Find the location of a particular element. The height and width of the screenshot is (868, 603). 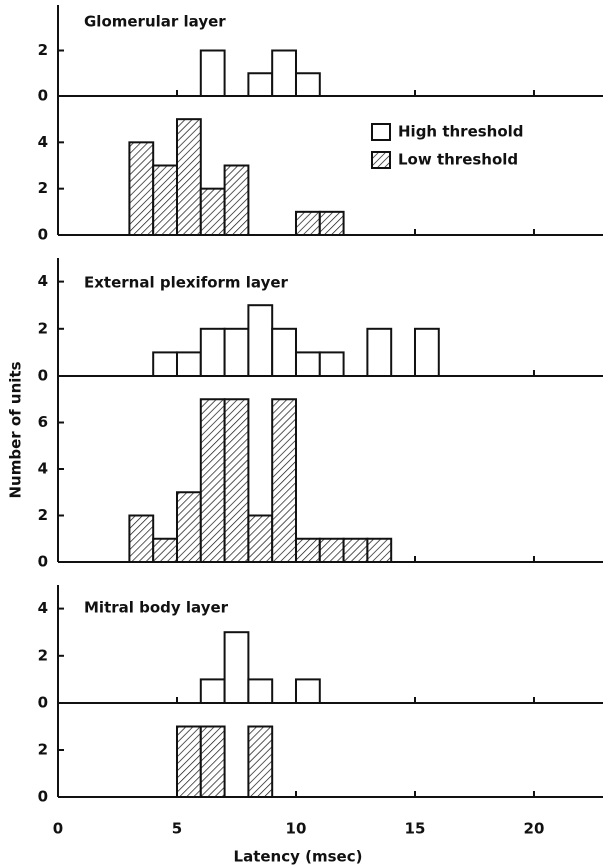

x-axis-label: Latency (msec) is located at coordinates (298, 857).